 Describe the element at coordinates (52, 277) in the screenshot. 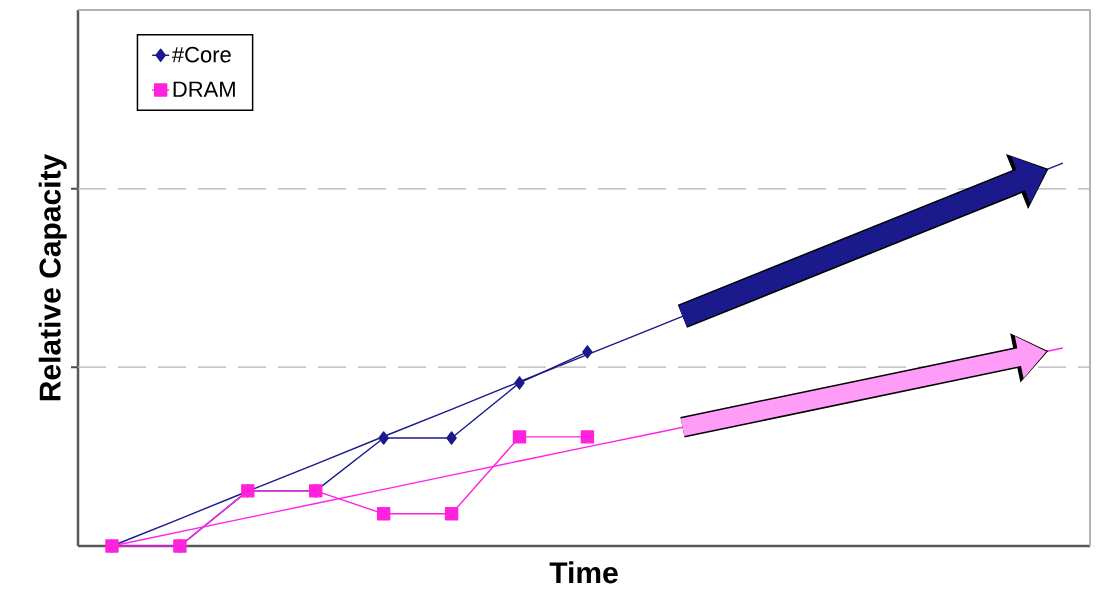

I see `y-axis-title: Relative Capacity` at that location.